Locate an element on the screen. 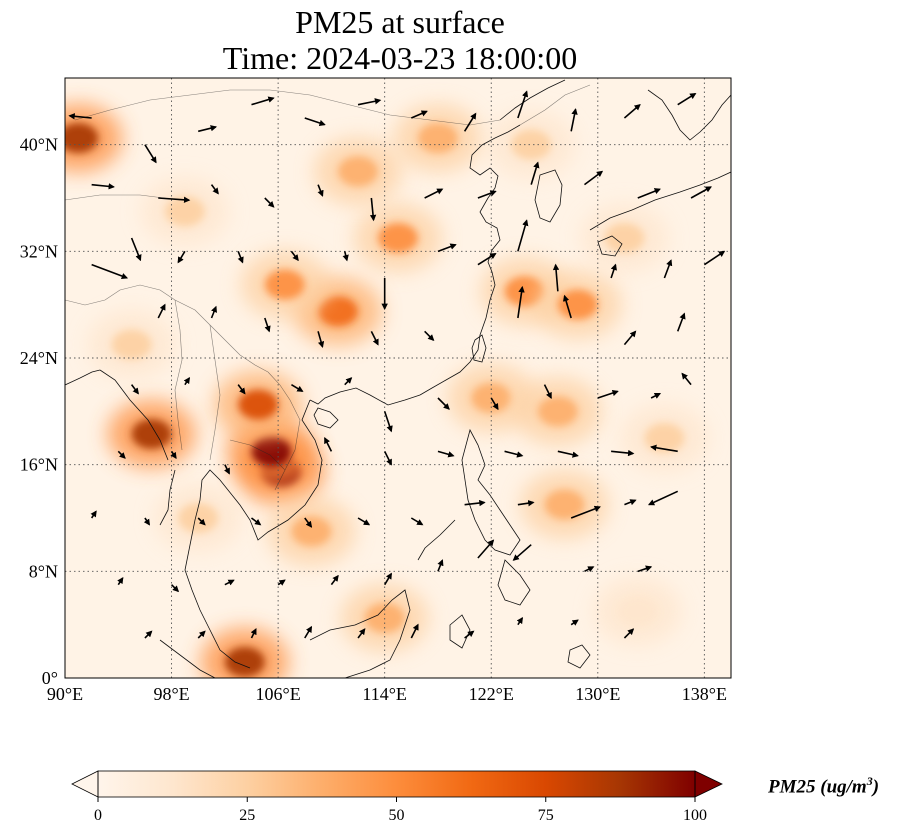 The height and width of the screenshot is (836, 905). colorbar-label-exponent: 3 is located at coordinates (869, 781).